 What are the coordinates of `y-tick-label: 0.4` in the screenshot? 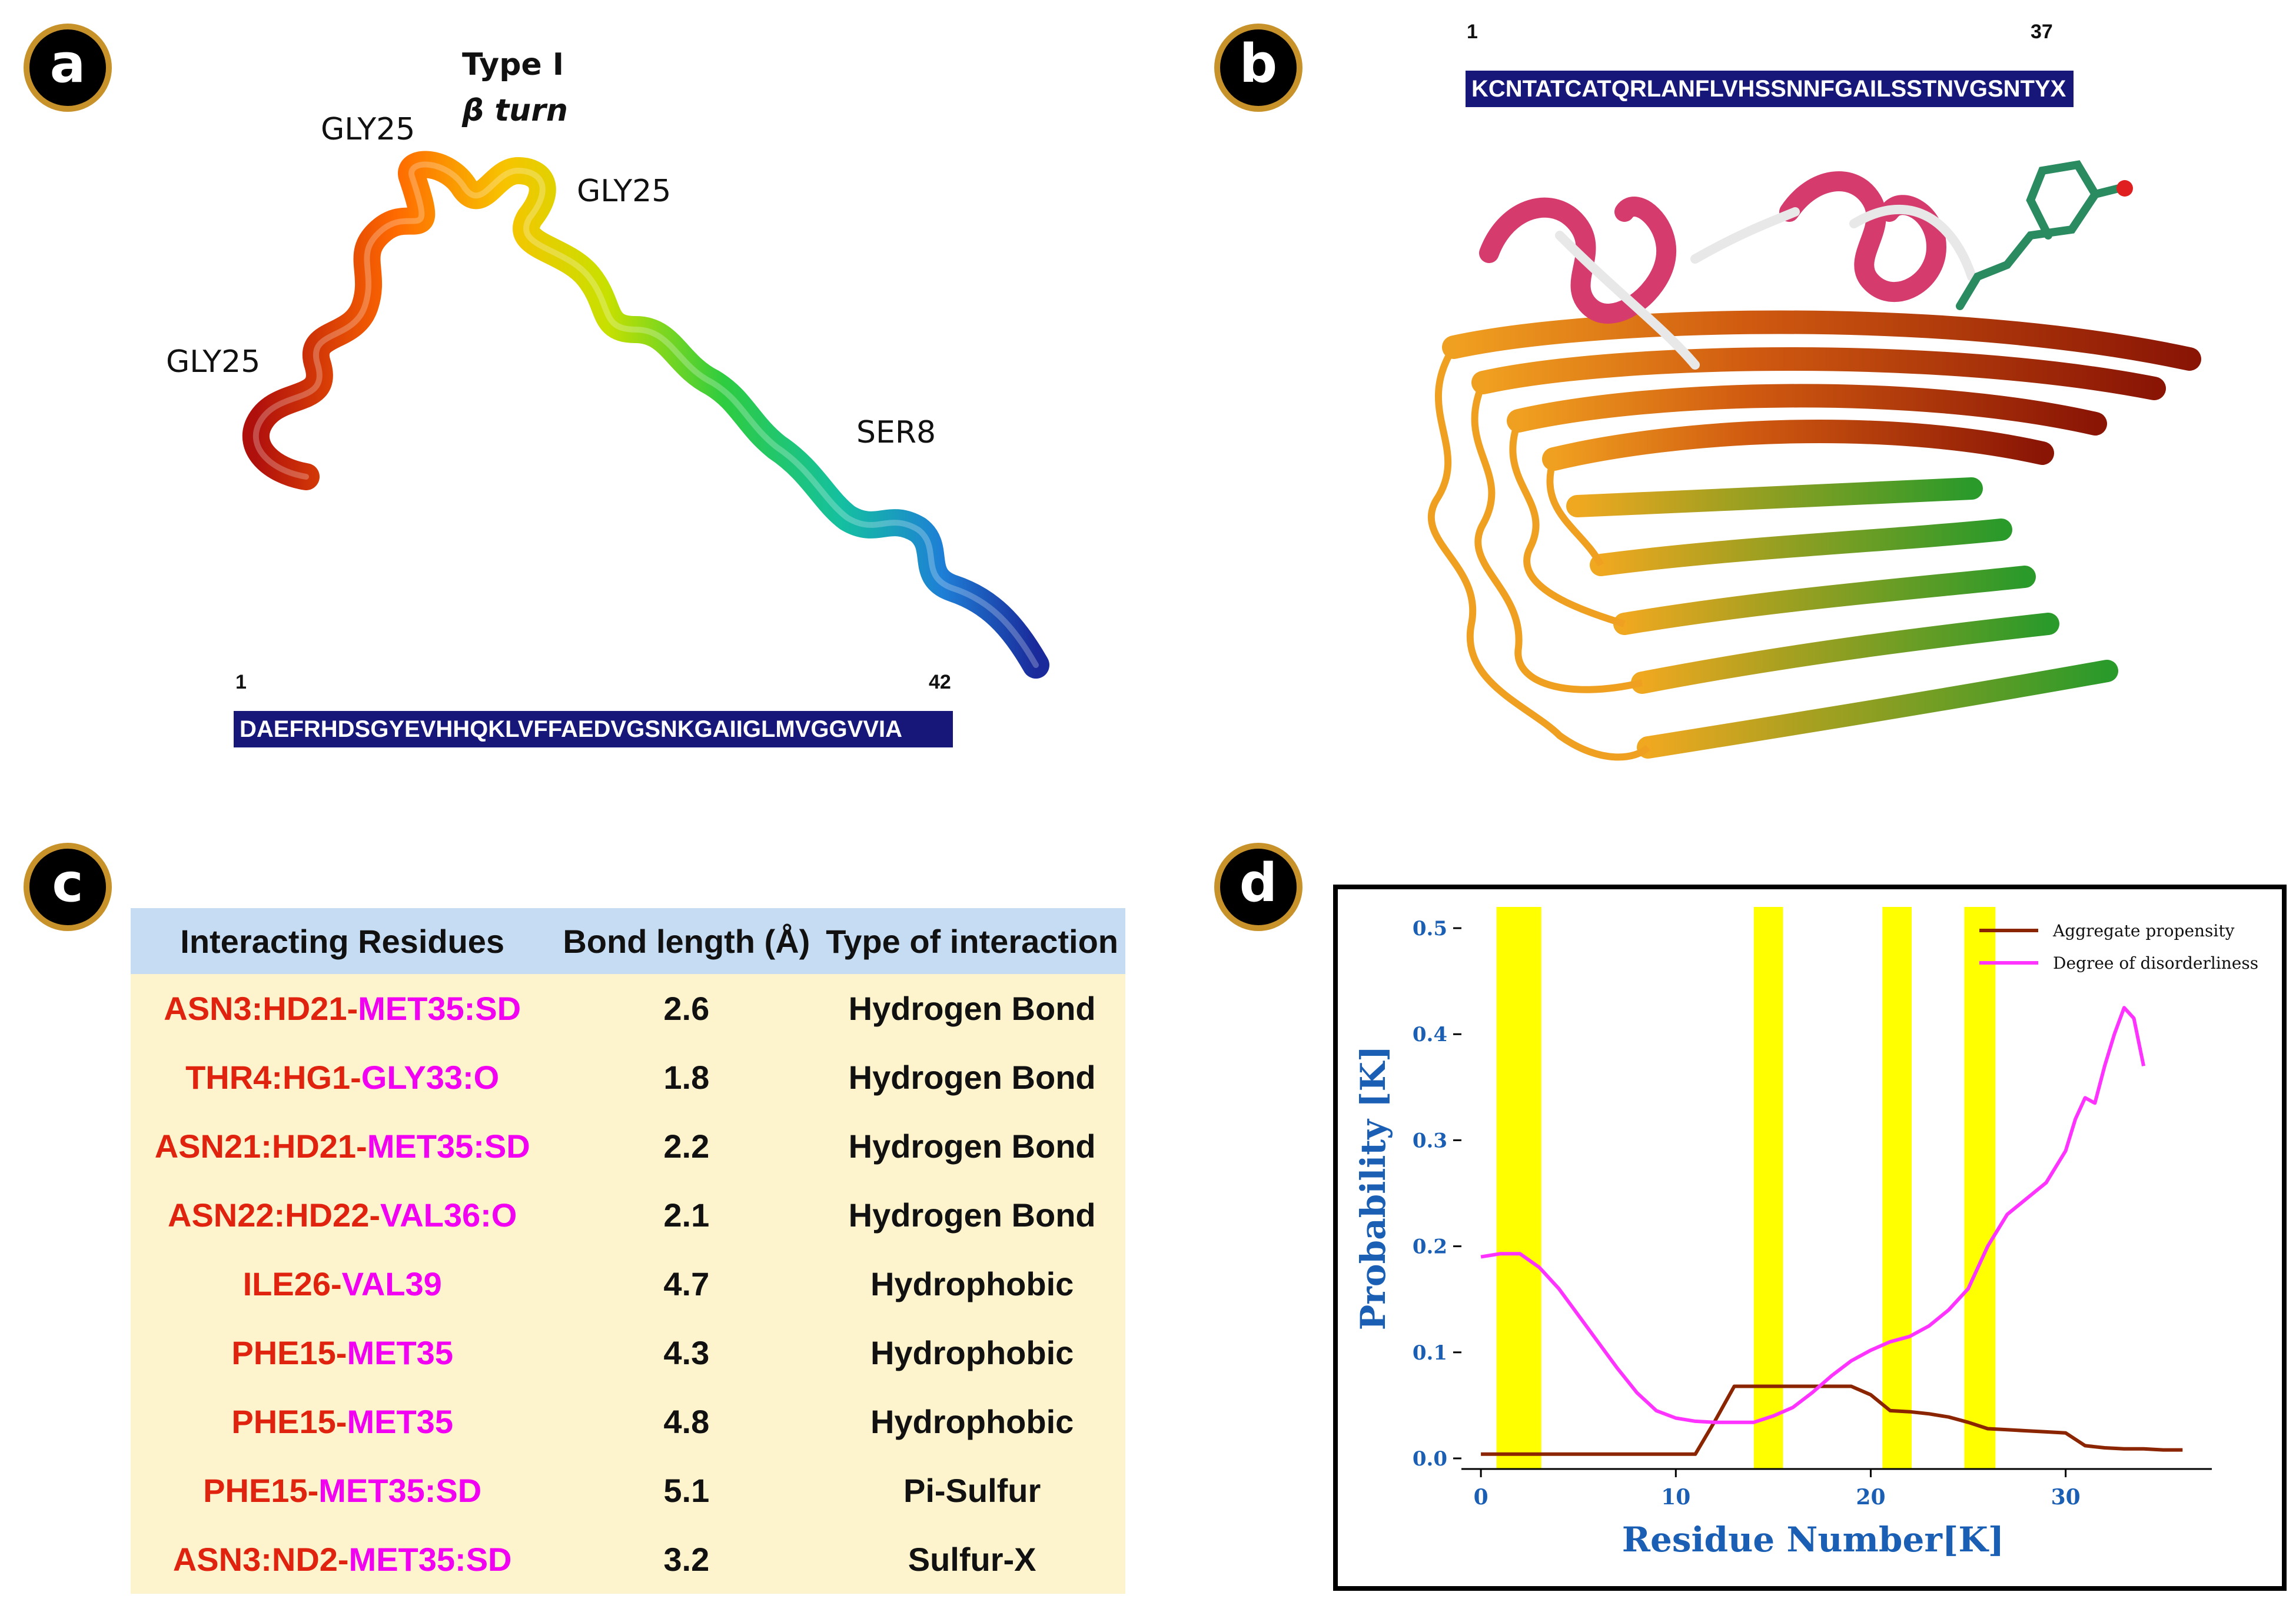 It's located at (1430, 1034).